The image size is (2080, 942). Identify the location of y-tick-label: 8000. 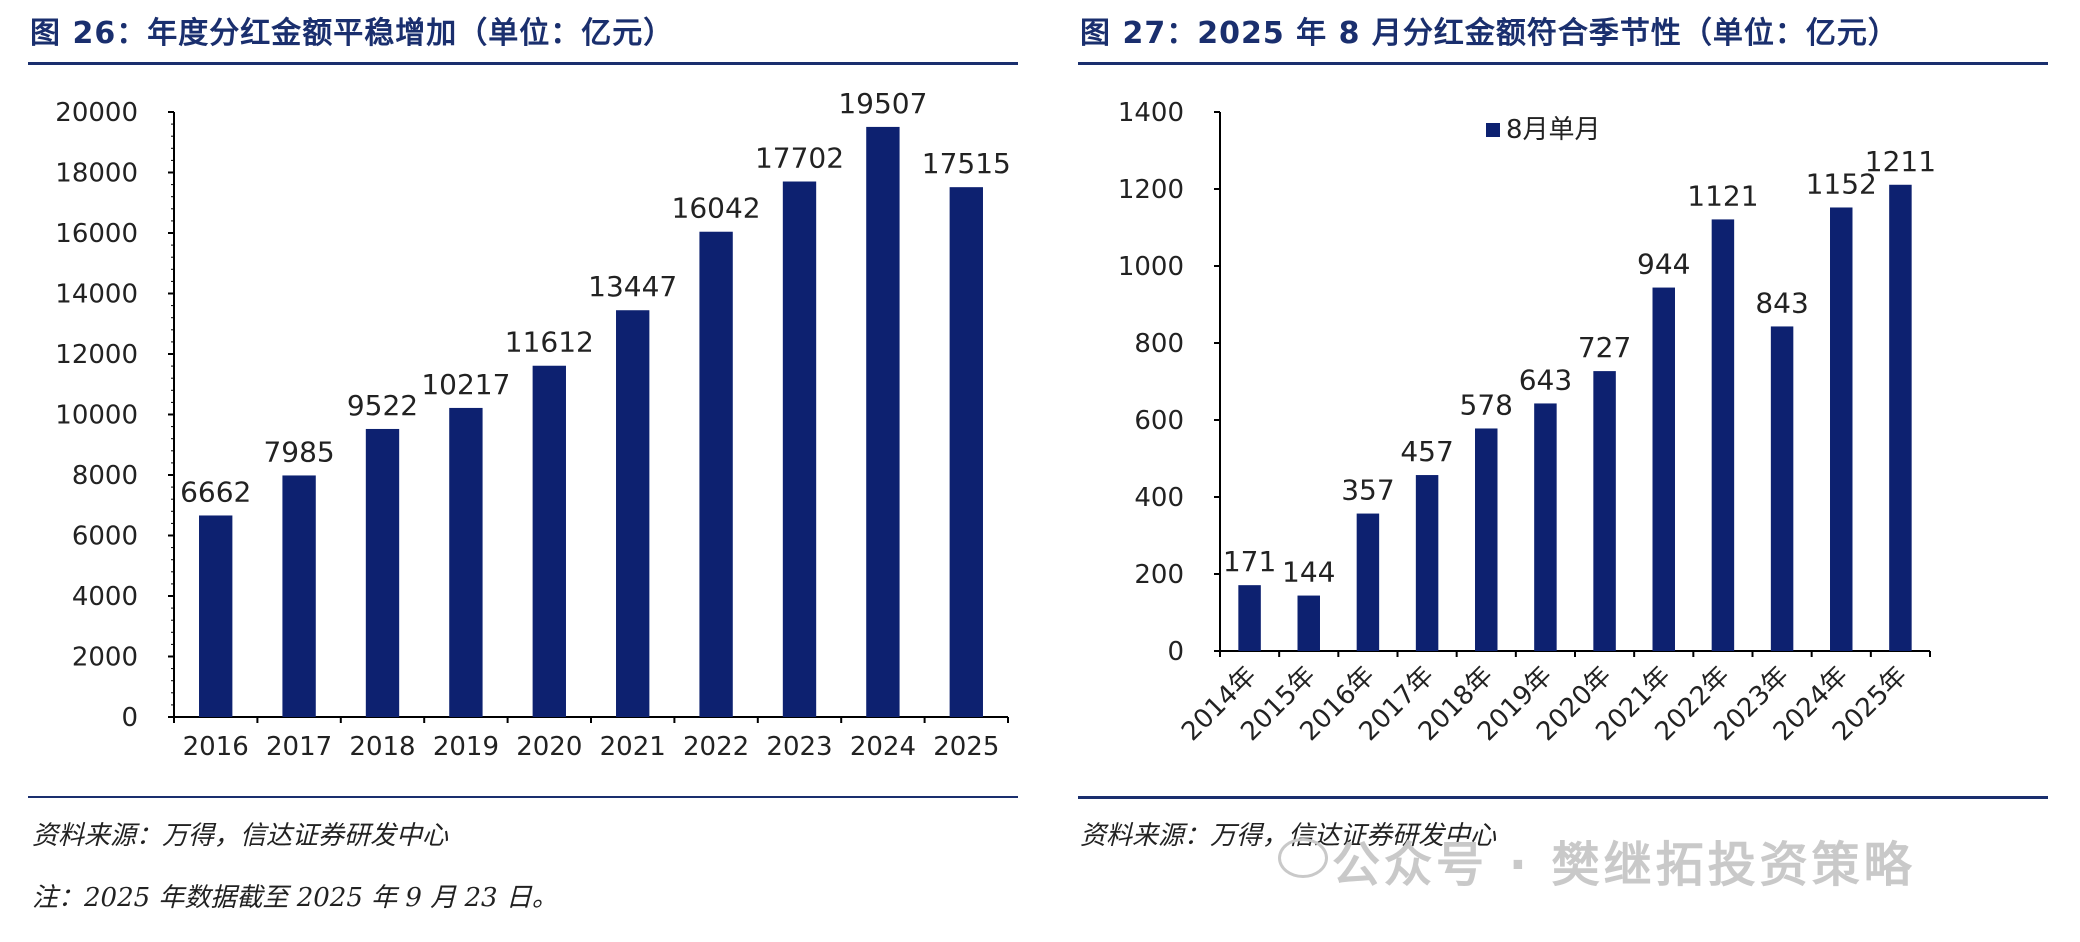
(105, 476).